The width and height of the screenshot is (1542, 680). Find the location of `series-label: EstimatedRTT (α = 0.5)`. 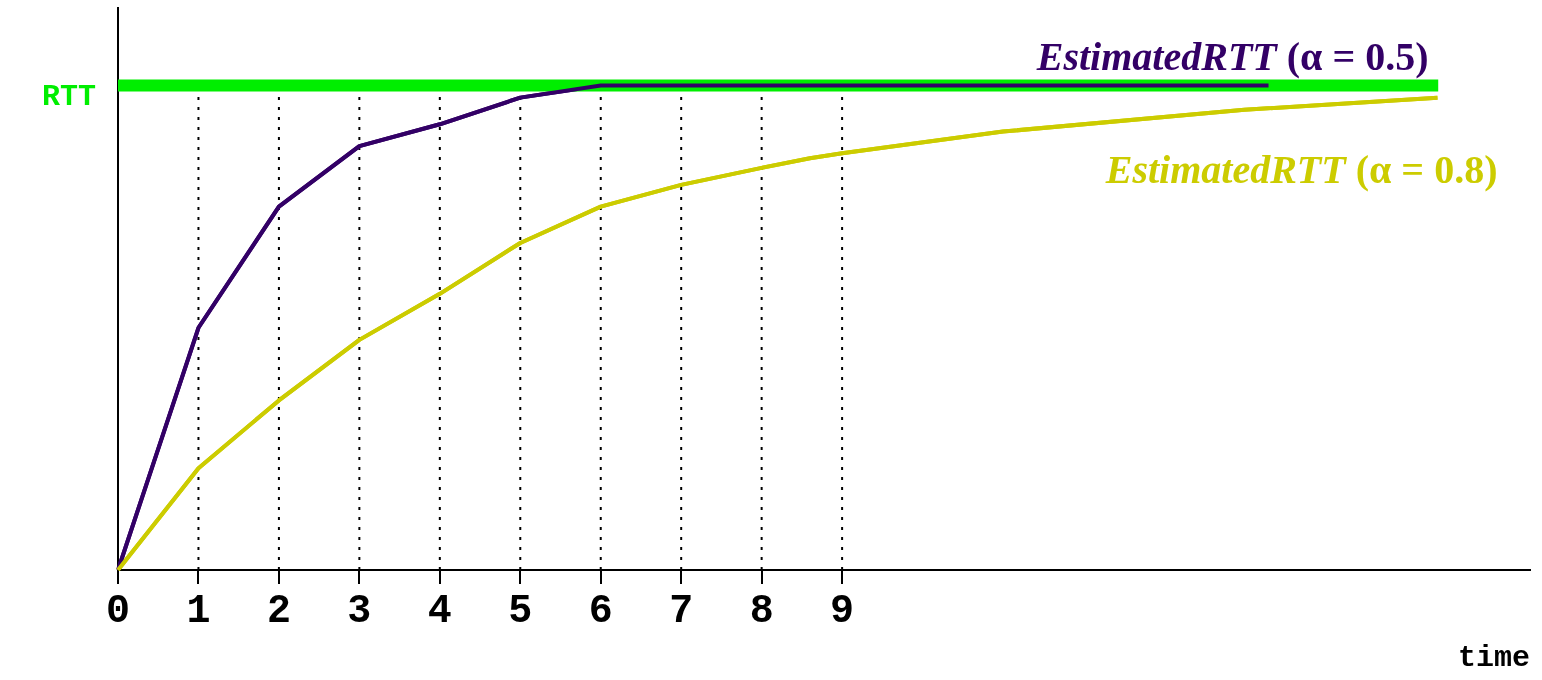

series-label: EstimatedRTT (α = 0.5) is located at coordinates (1232, 56).